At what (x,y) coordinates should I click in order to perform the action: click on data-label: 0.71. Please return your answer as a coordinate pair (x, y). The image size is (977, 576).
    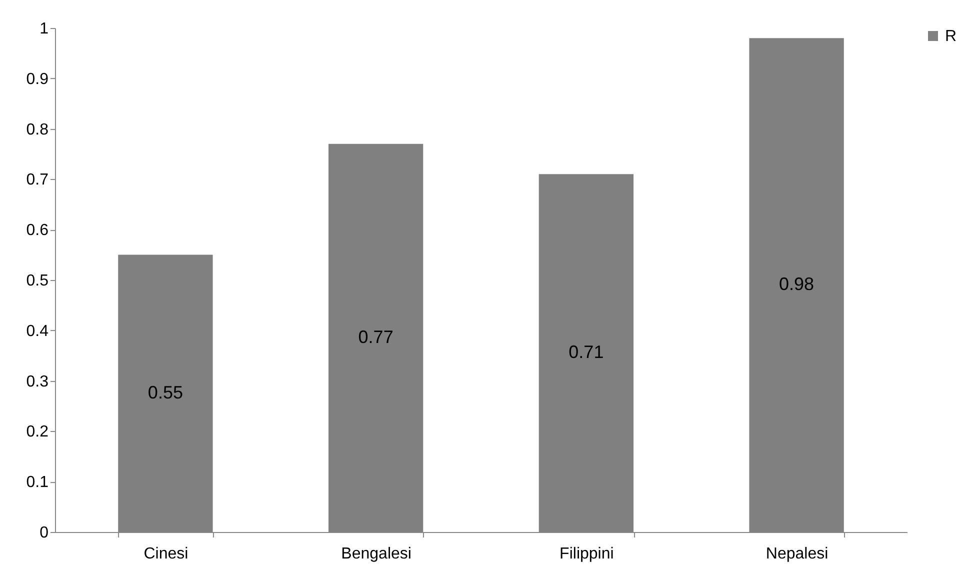
    Looking at the image, I should click on (586, 352).